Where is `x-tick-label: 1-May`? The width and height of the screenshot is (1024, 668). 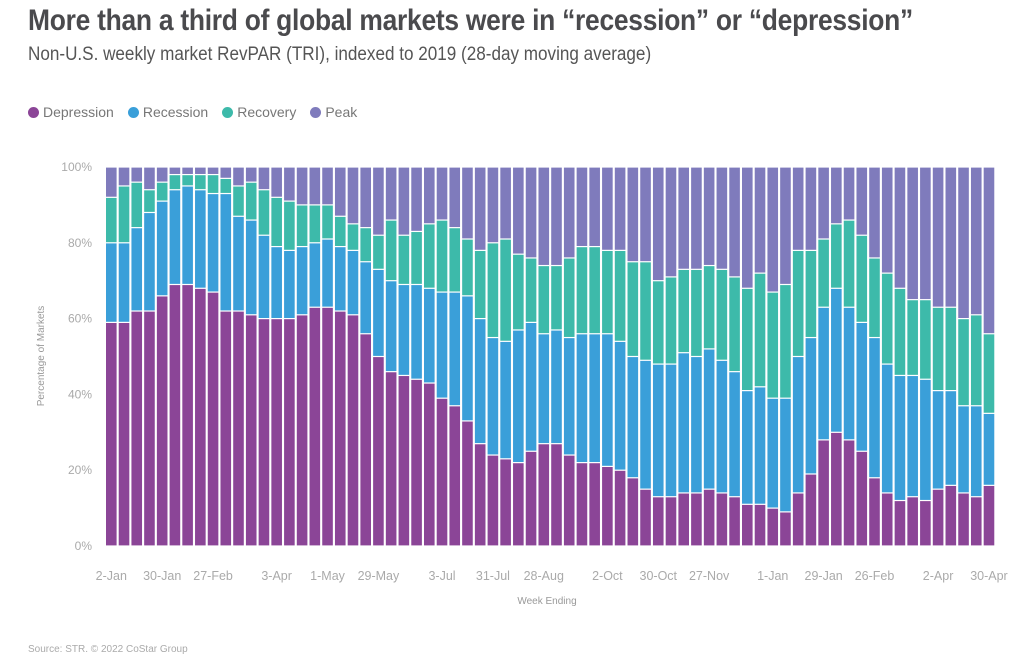
x-tick-label: 1-May is located at coordinates (327, 576).